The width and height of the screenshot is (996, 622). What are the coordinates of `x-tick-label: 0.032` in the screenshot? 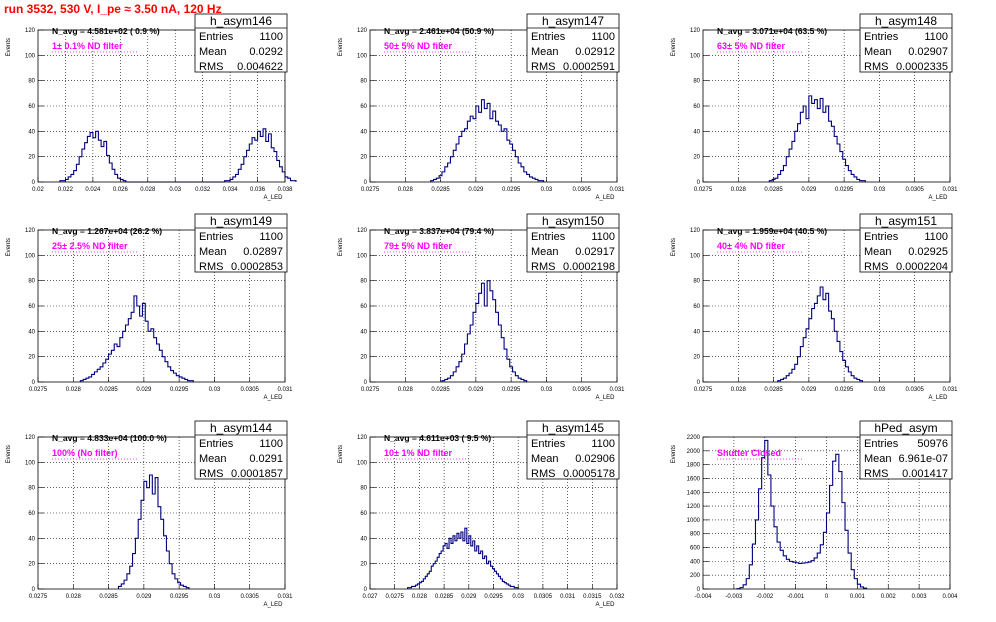 It's located at (203, 190).